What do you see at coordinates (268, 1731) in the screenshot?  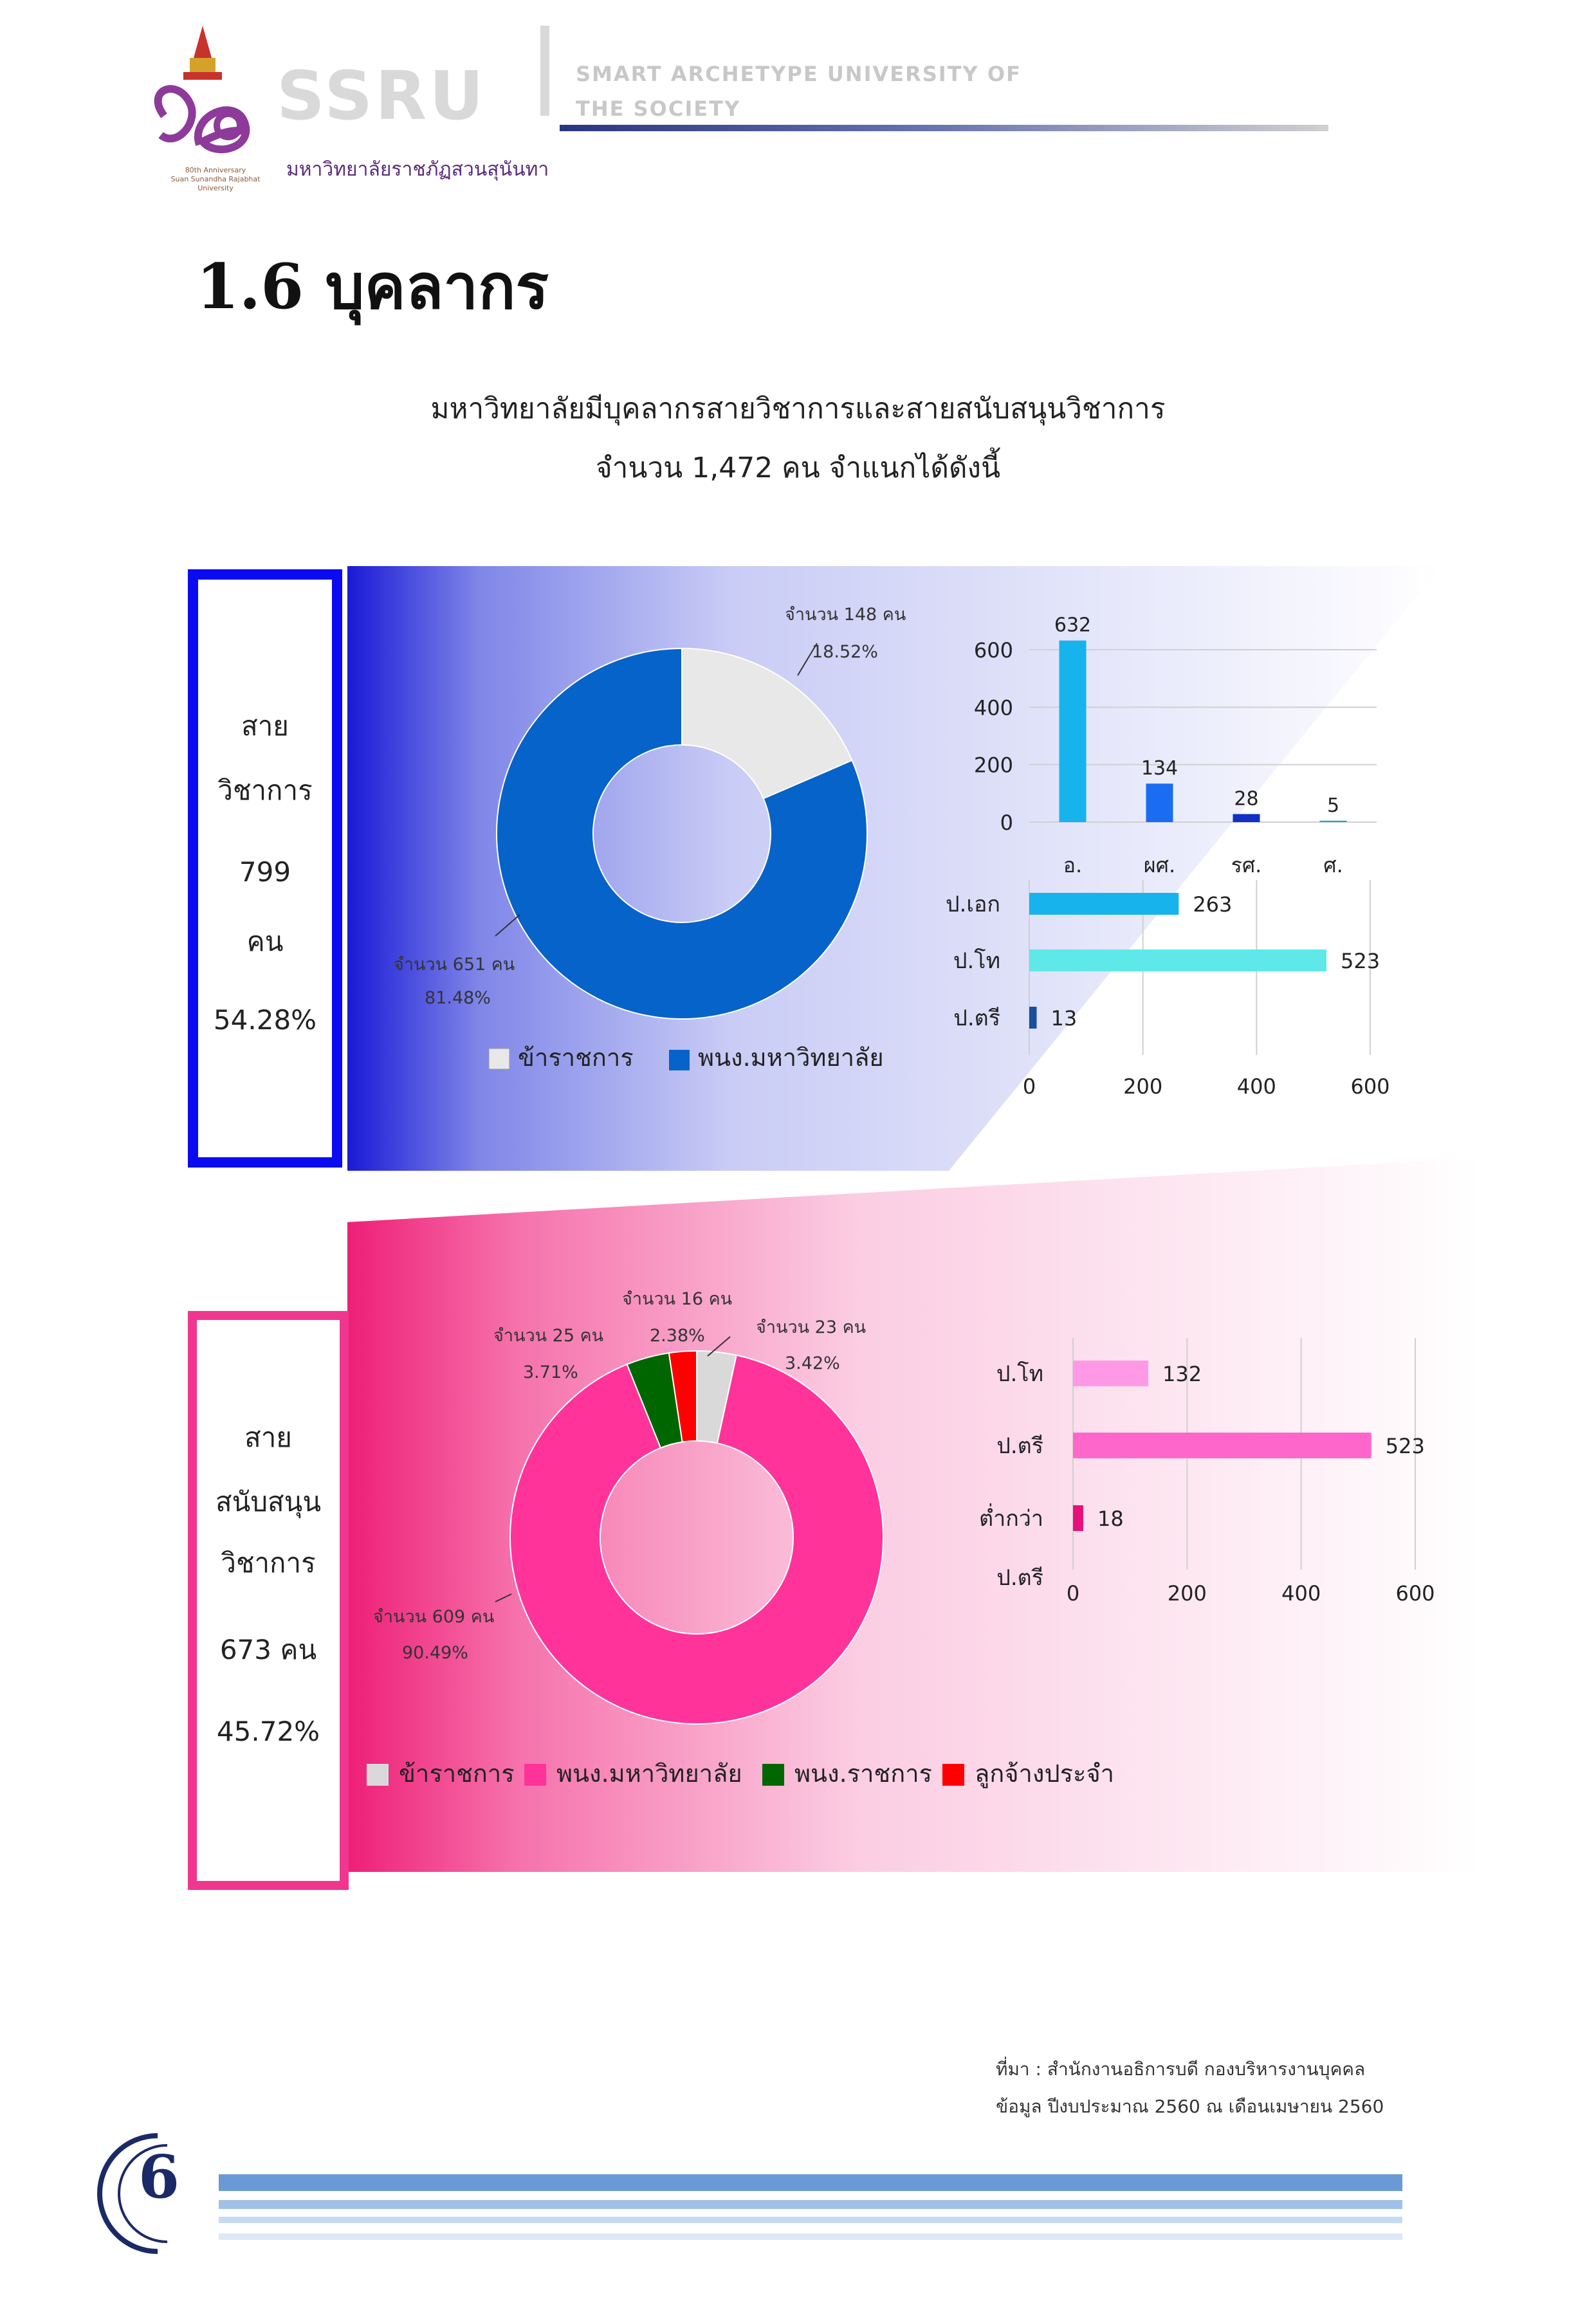 I see `support-percent: 45.72%` at bounding box center [268, 1731].